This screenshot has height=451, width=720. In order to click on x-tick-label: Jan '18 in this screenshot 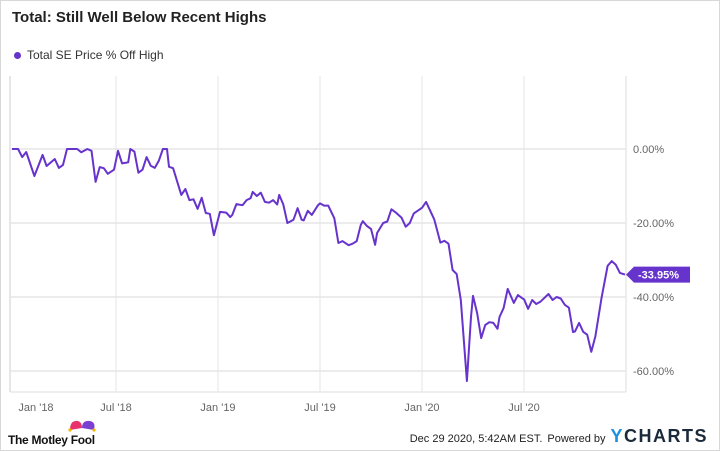, I will do `click(35, 408)`.